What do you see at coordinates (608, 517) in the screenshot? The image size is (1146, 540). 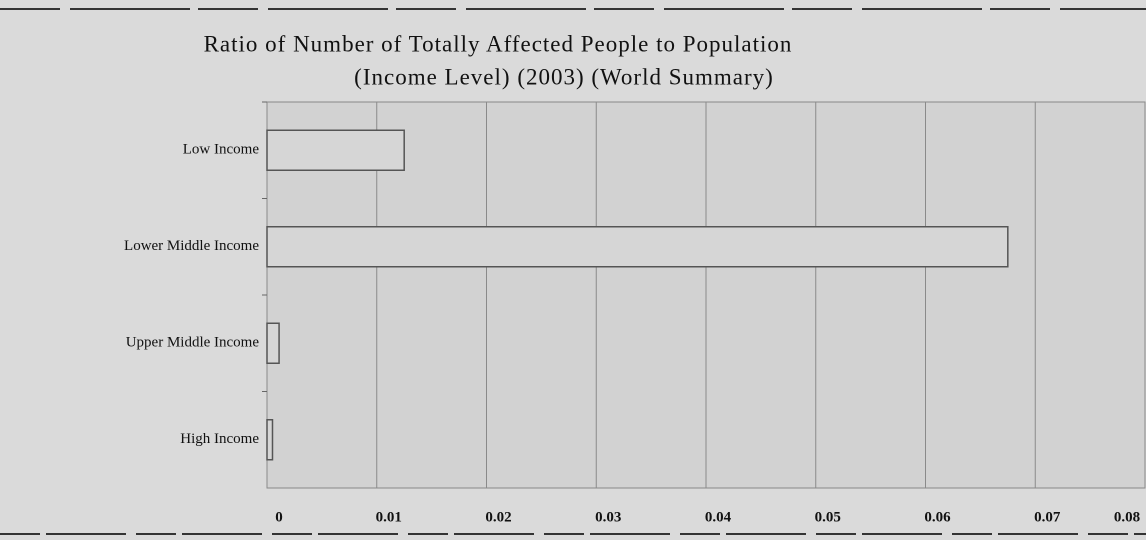 I see `x-tick-label: 0.03` at bounding box center [608, 517].